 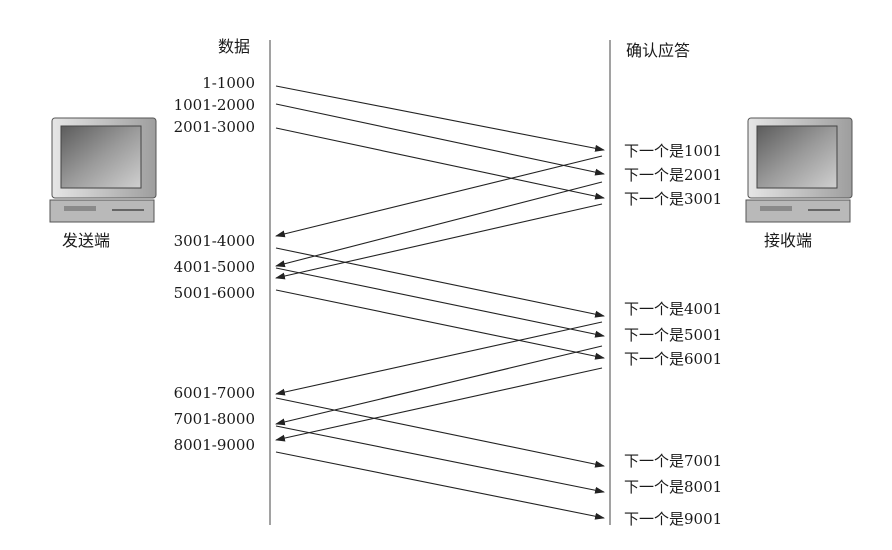 What do you see at coordinates (658, 50) in the screenshot?
I see `receiver-column-header: 确认应答` at bounding box center [658, 50].